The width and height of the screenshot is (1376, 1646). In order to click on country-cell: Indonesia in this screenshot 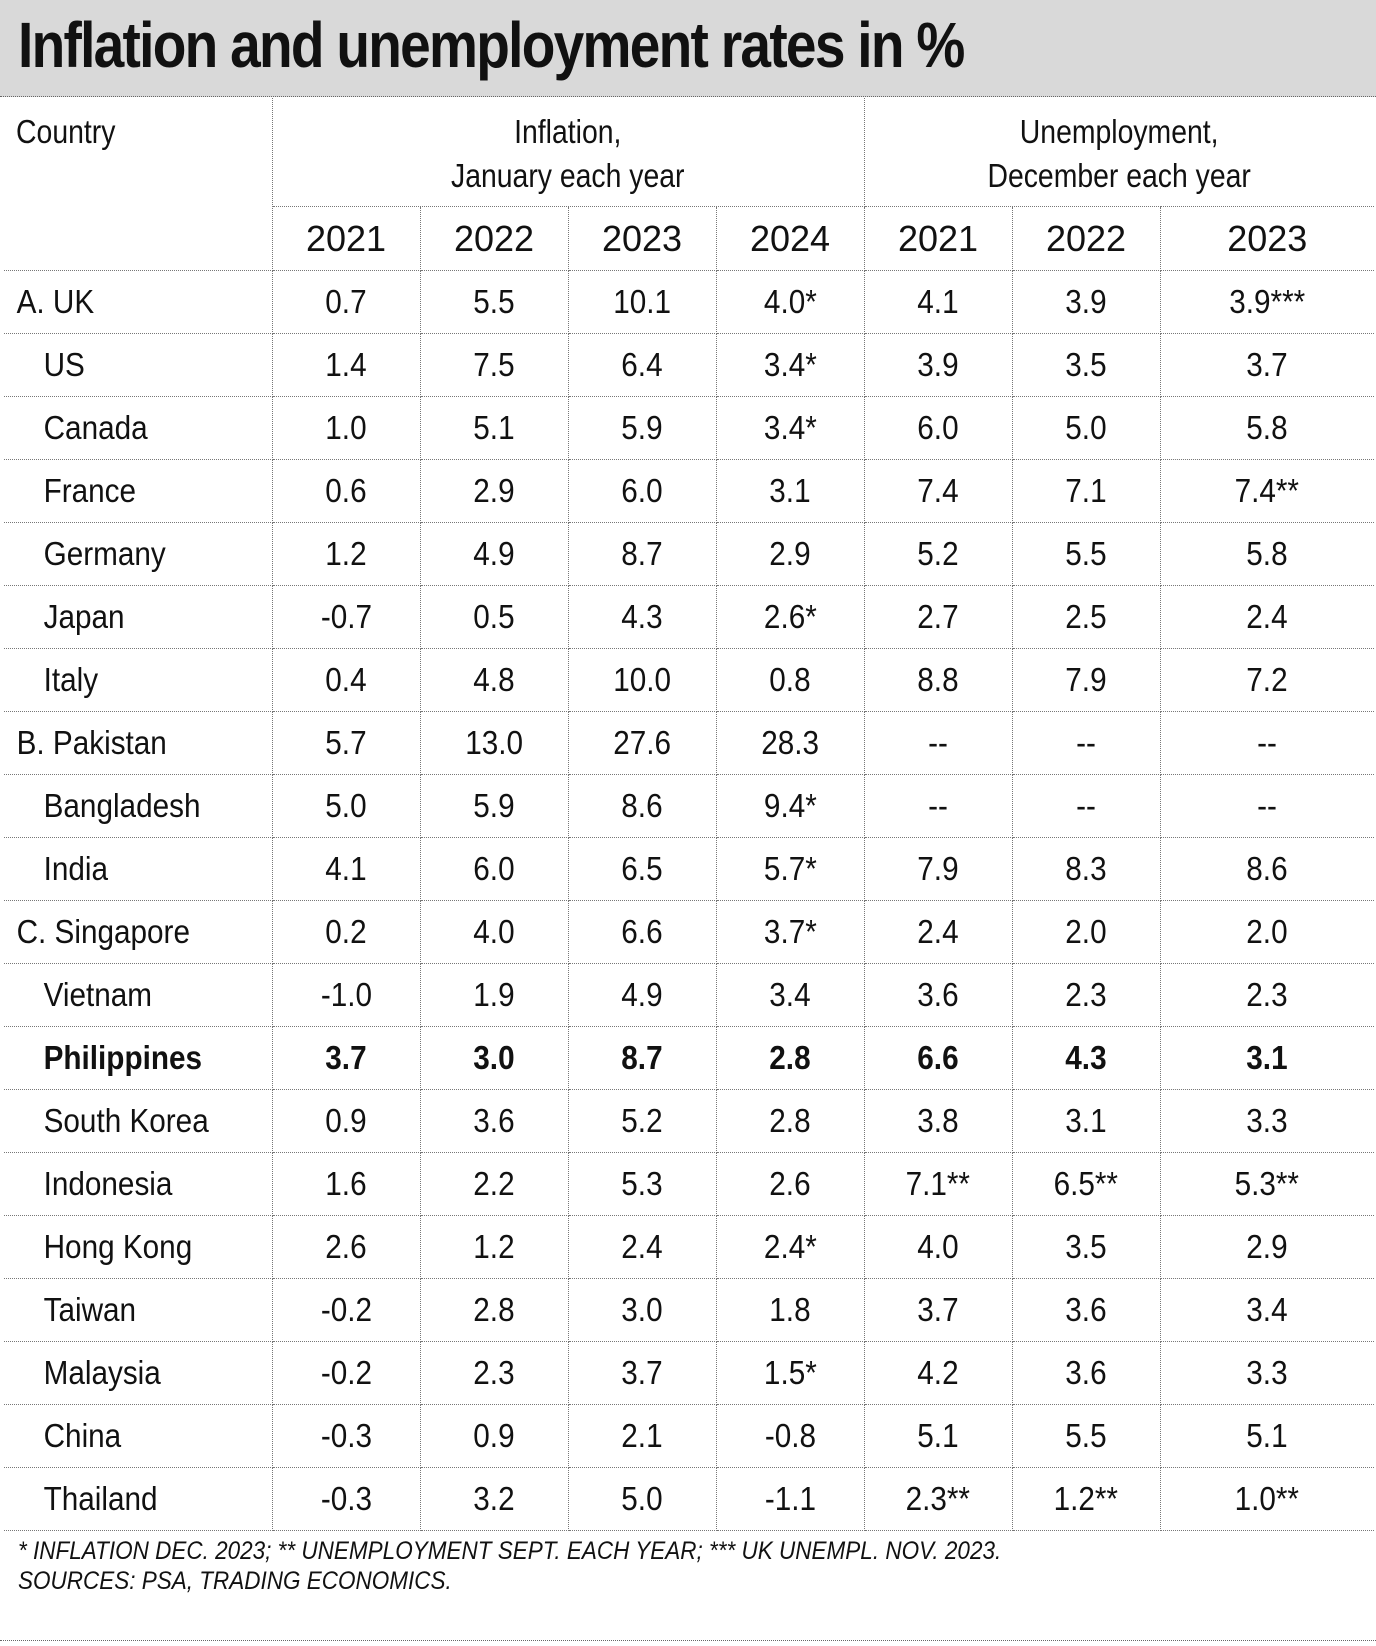, I will do `click(138, 1184)`.